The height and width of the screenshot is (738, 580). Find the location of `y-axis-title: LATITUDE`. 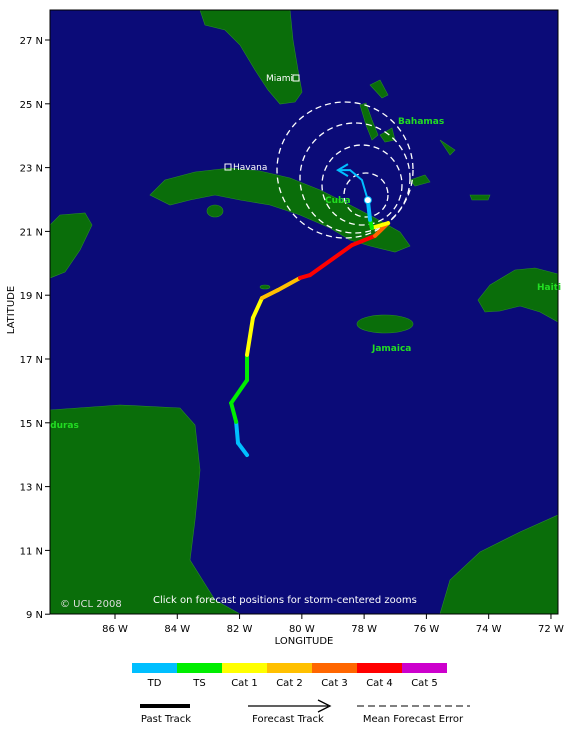

y-axis-title: LATITUDE is located at coordinates (11, 310).